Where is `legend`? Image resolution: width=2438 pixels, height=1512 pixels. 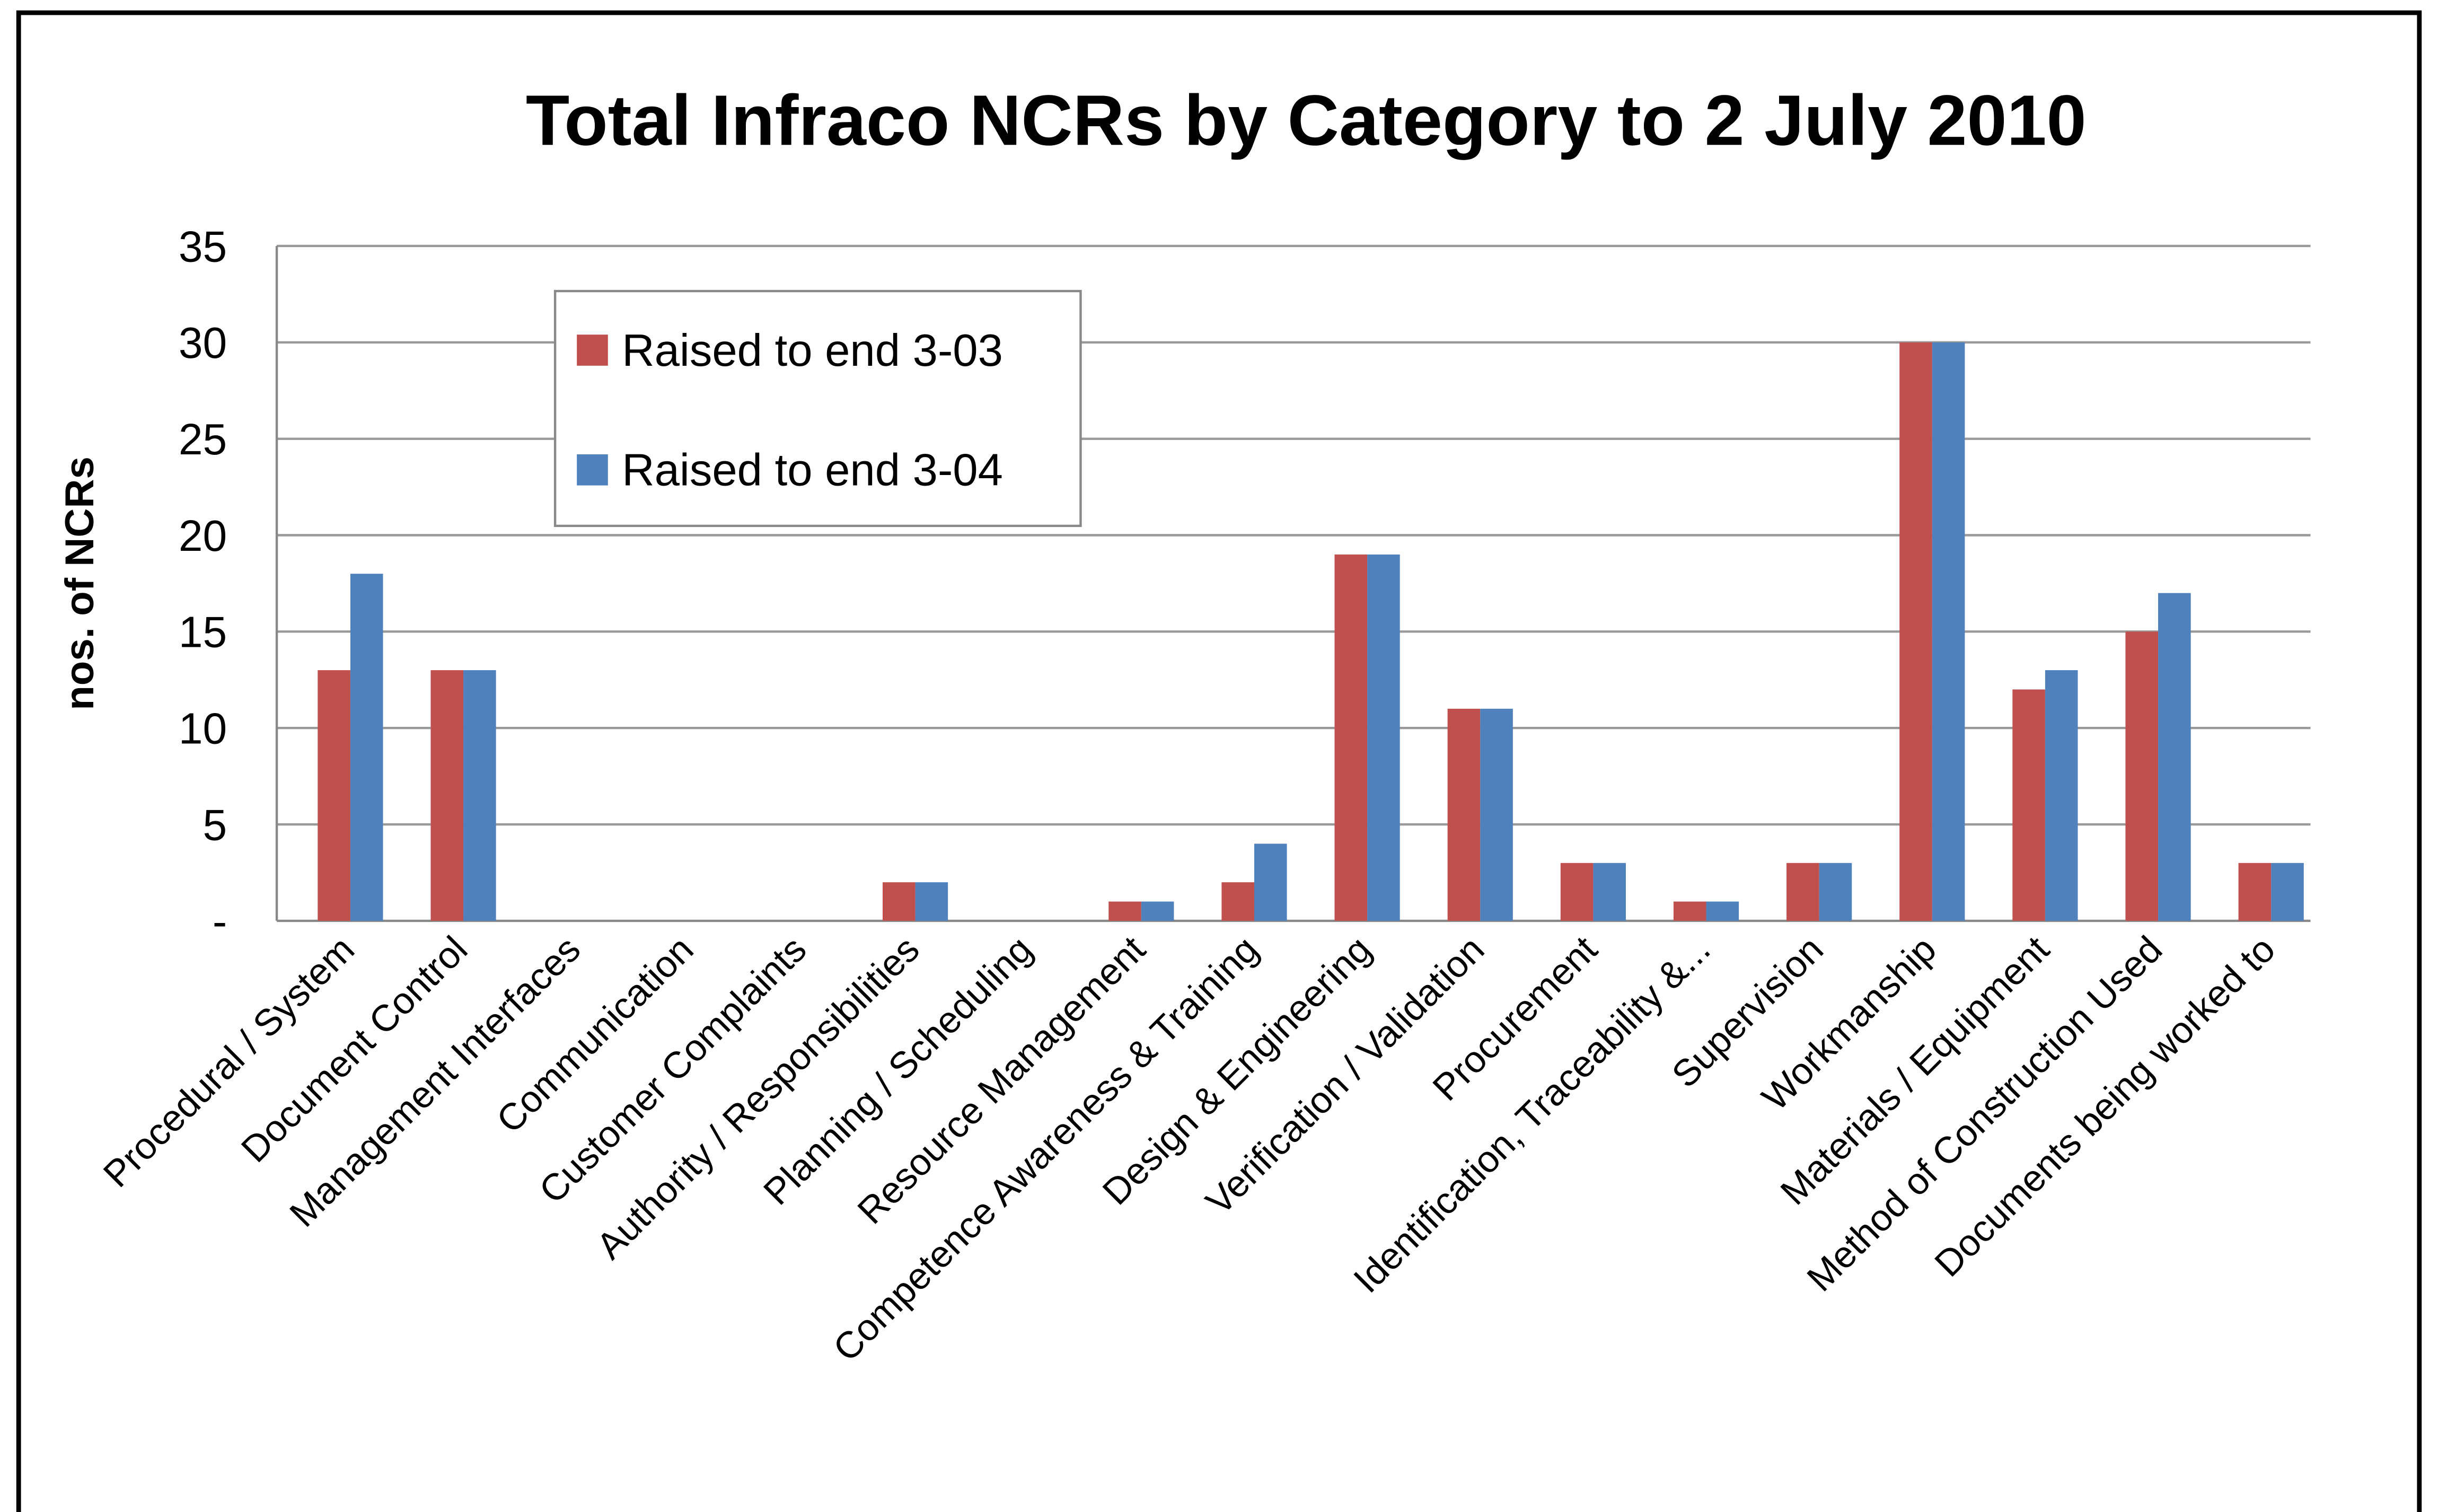 legend is located at coordinates (817, 409).